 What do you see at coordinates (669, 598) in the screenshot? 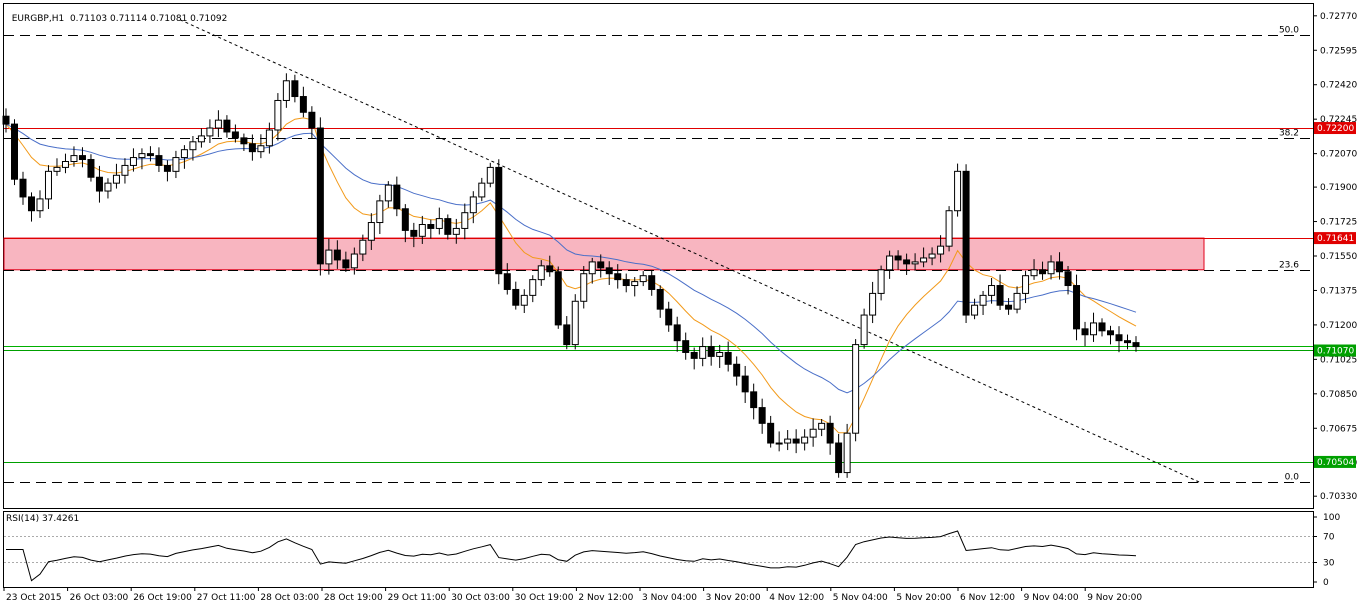
I see `x-tick-label: 3 Nov 04:00` at bounding box center [669, 598].